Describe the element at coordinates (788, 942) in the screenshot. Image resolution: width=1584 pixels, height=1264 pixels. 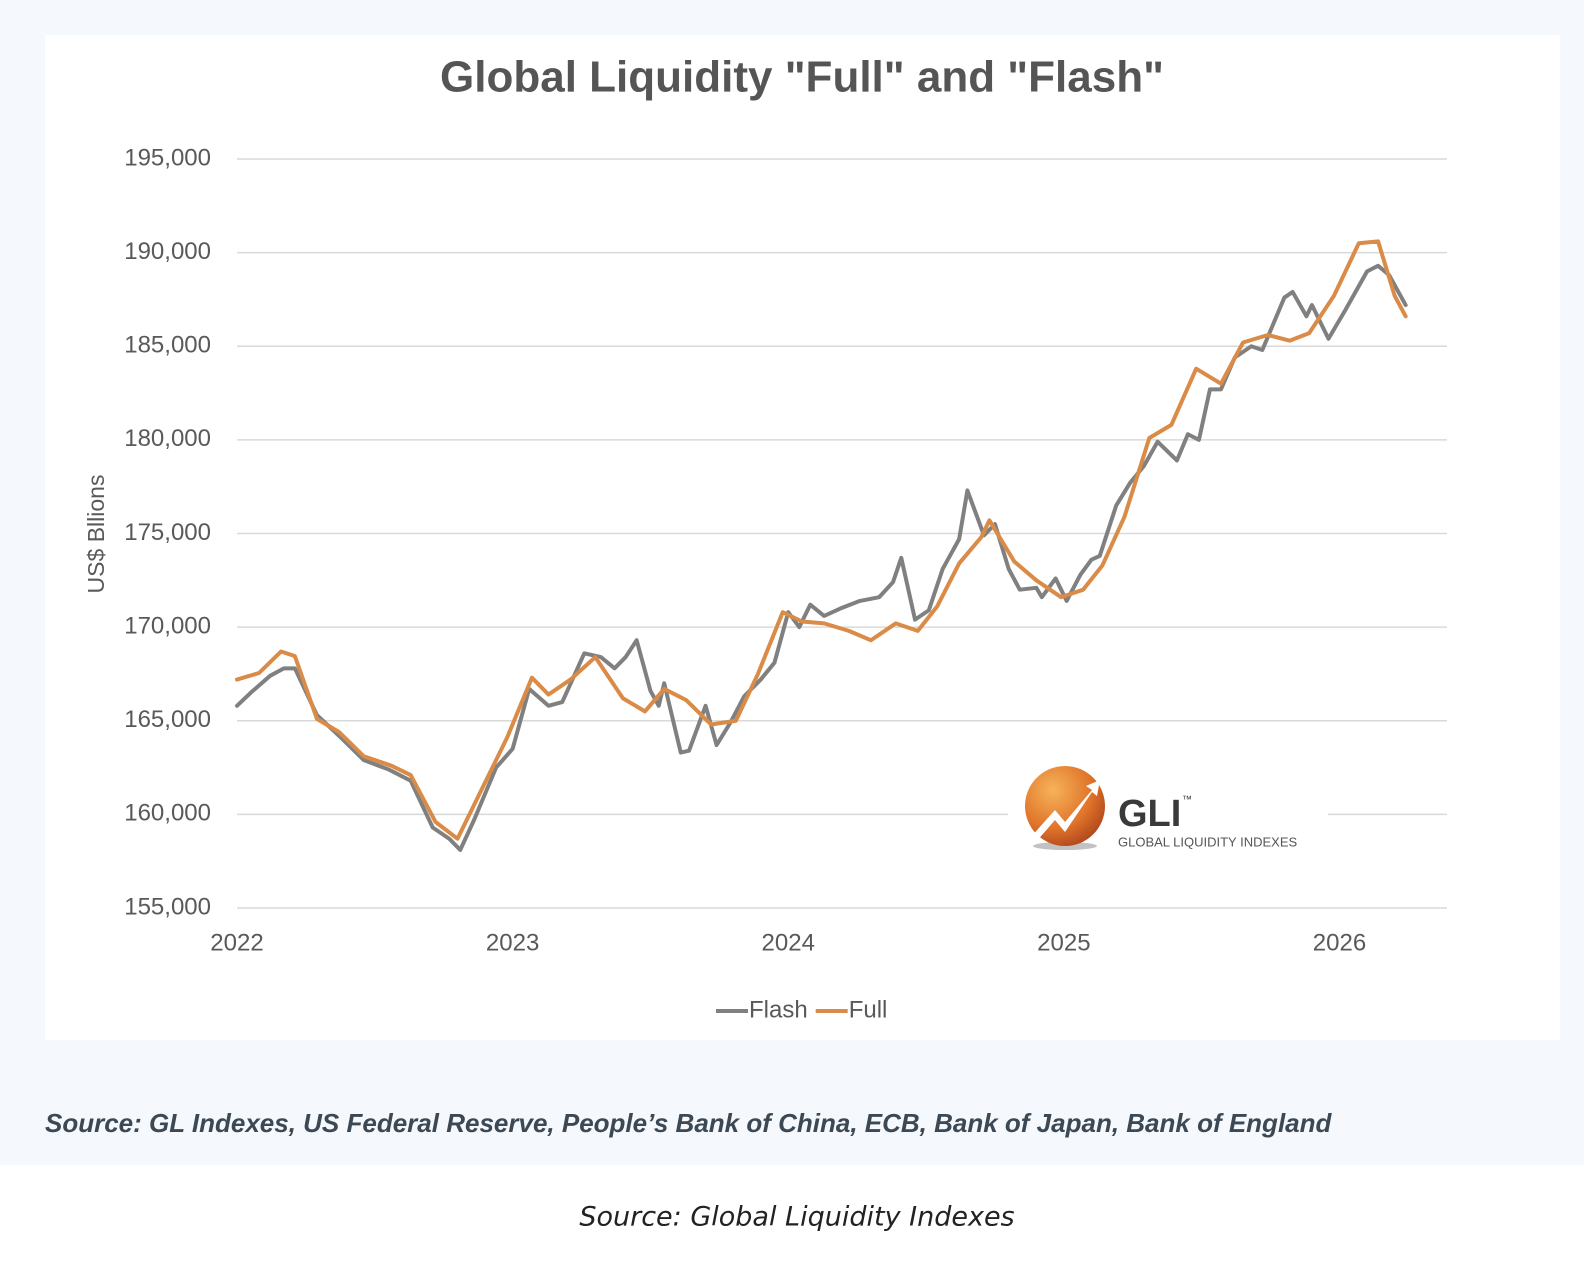
I see `x-tick-label: 2024` at that location.